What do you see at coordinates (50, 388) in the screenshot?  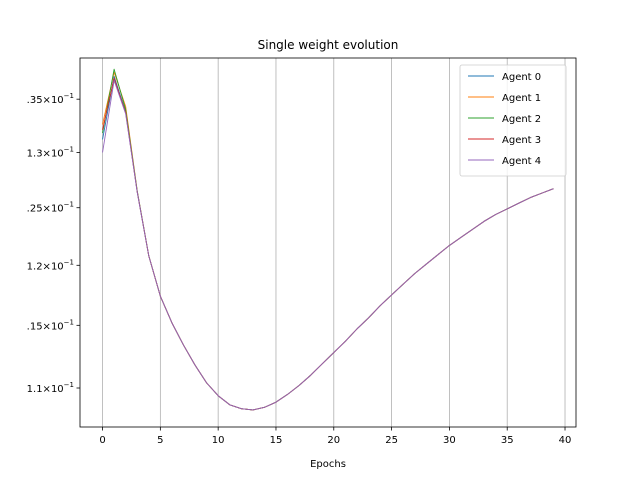 I see `y-tick-label: 1.1×10⁻¹` at bounding box center [50, 388].